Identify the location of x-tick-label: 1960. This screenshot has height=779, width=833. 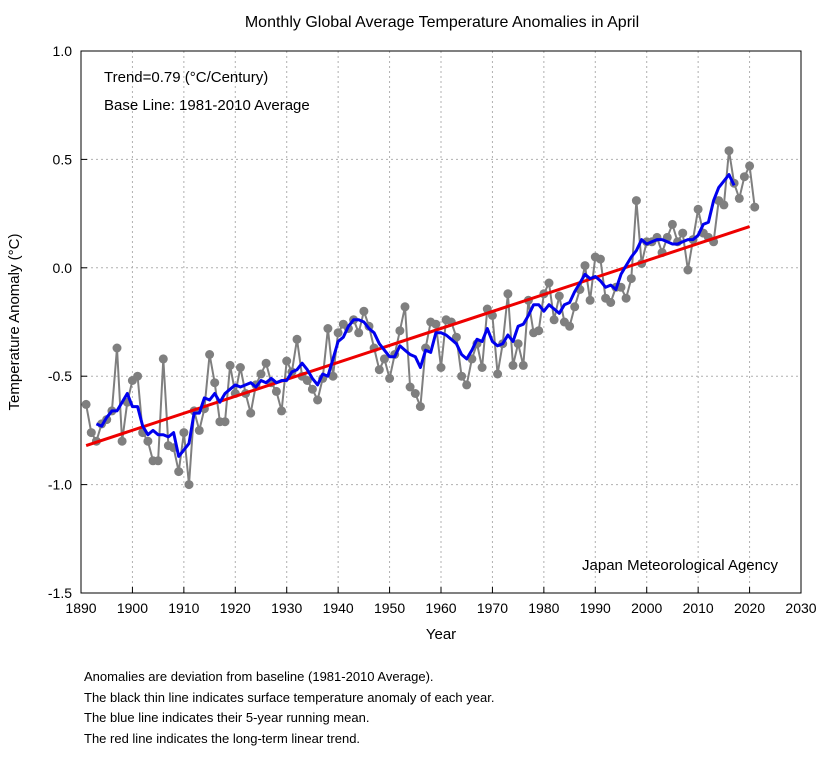
(440, 608).